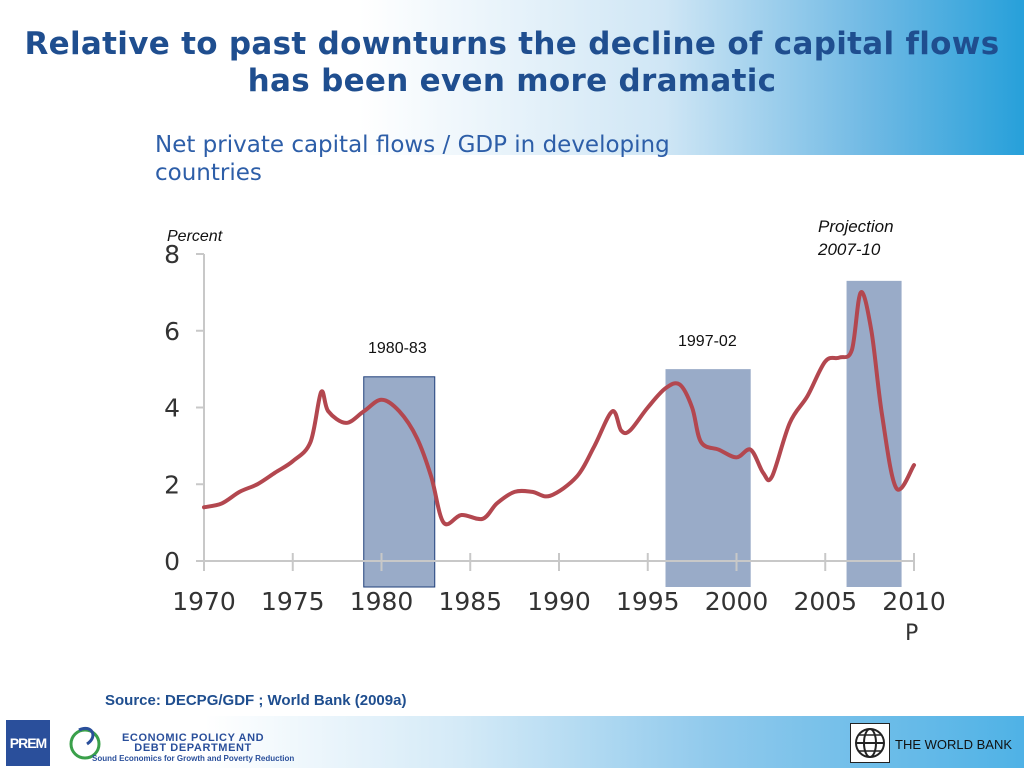 The height and width of the screenshot is (768, 1024). I want to click on y-tick-label: 0, so click(172, 561).